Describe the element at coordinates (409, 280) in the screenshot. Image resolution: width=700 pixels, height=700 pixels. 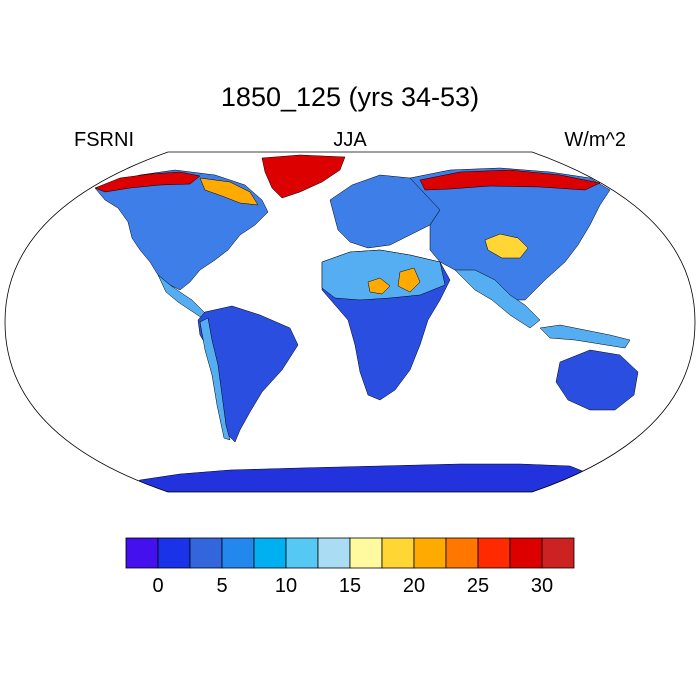
I see `egypt-hot-spot` at that location.